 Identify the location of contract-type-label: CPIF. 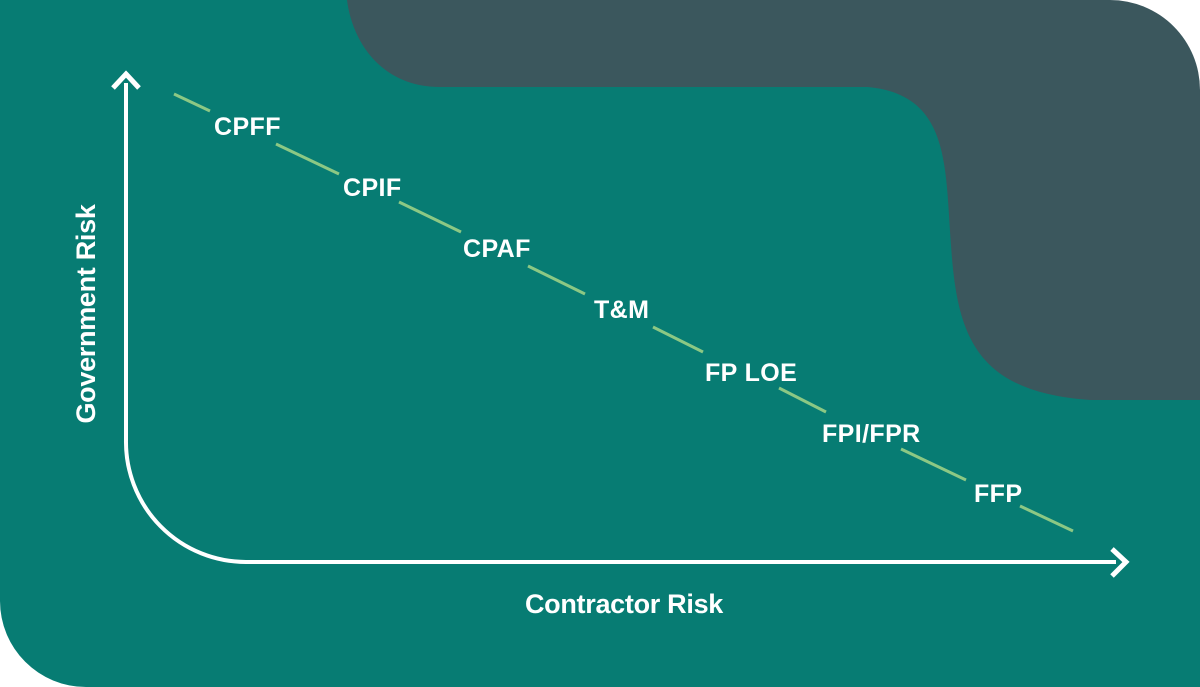
(372, 188).